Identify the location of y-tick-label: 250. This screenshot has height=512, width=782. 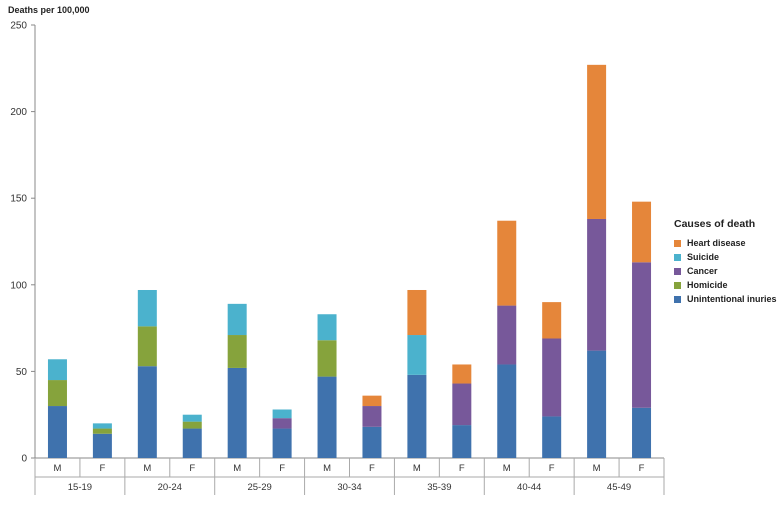
(18, 26).